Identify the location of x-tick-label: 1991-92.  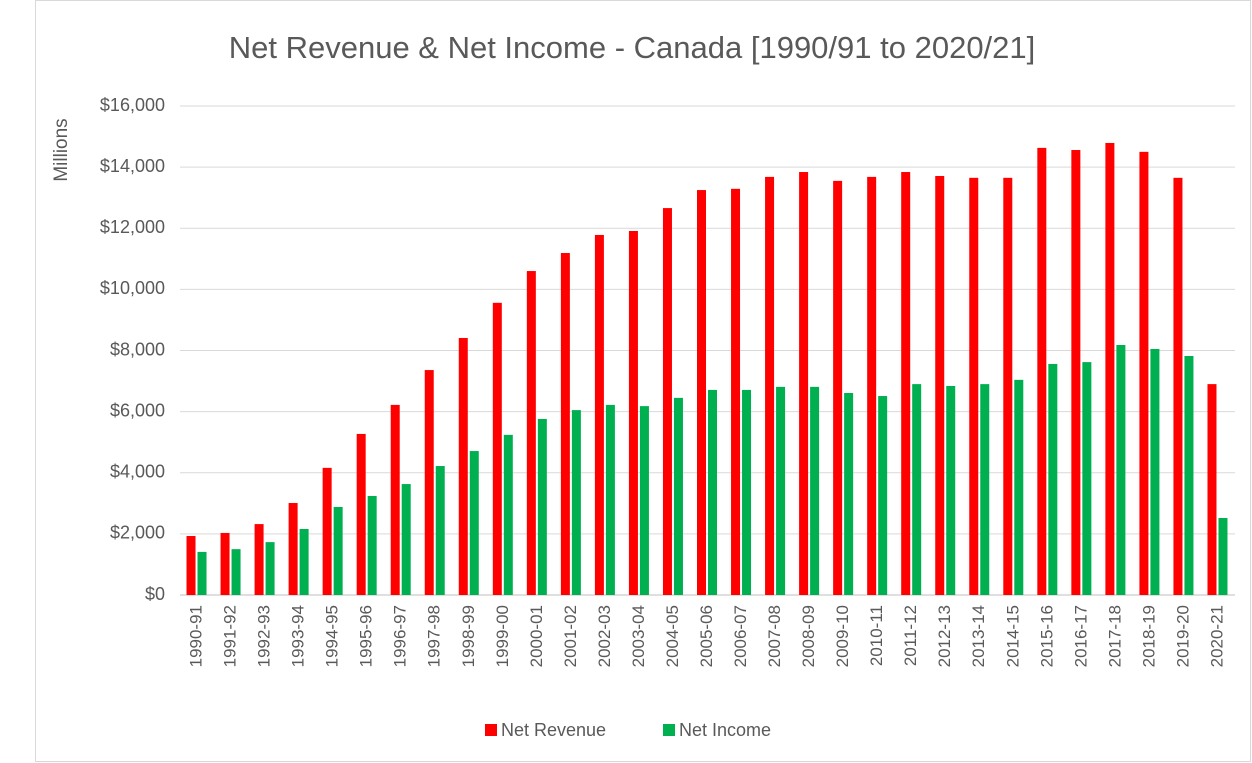
(230, 636).